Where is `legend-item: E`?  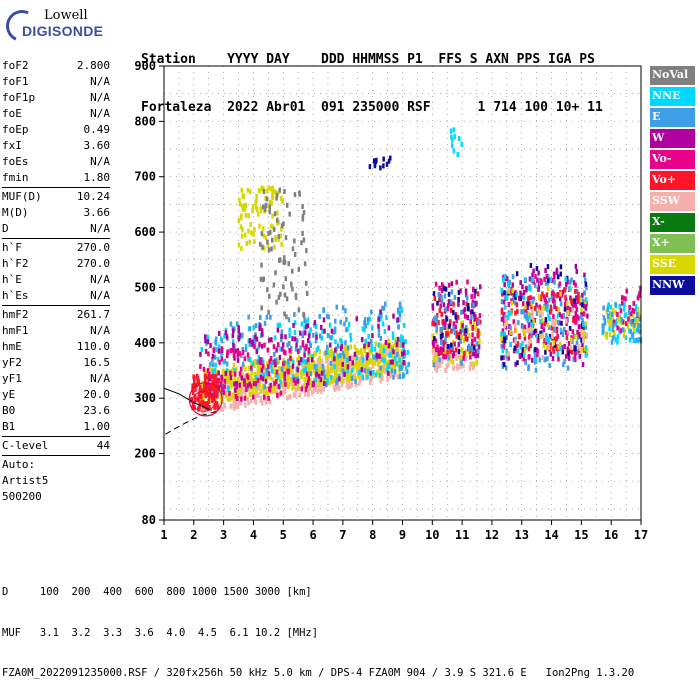 legend-item: E is located at coordinates (672, 117).